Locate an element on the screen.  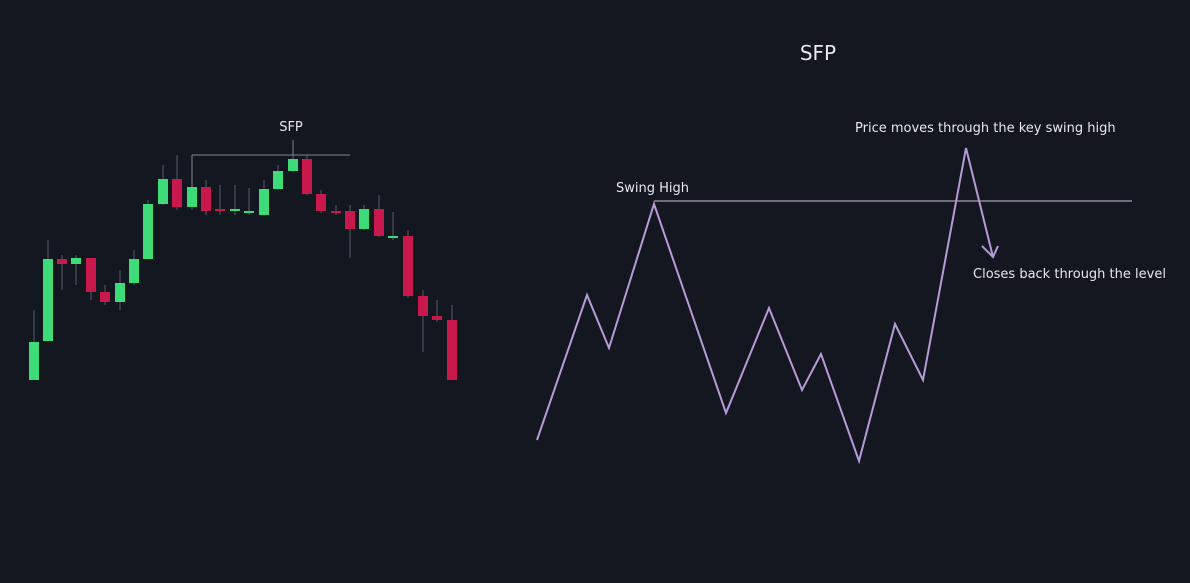
swing-high-label: Swing High is located at coordinates (652, 188).